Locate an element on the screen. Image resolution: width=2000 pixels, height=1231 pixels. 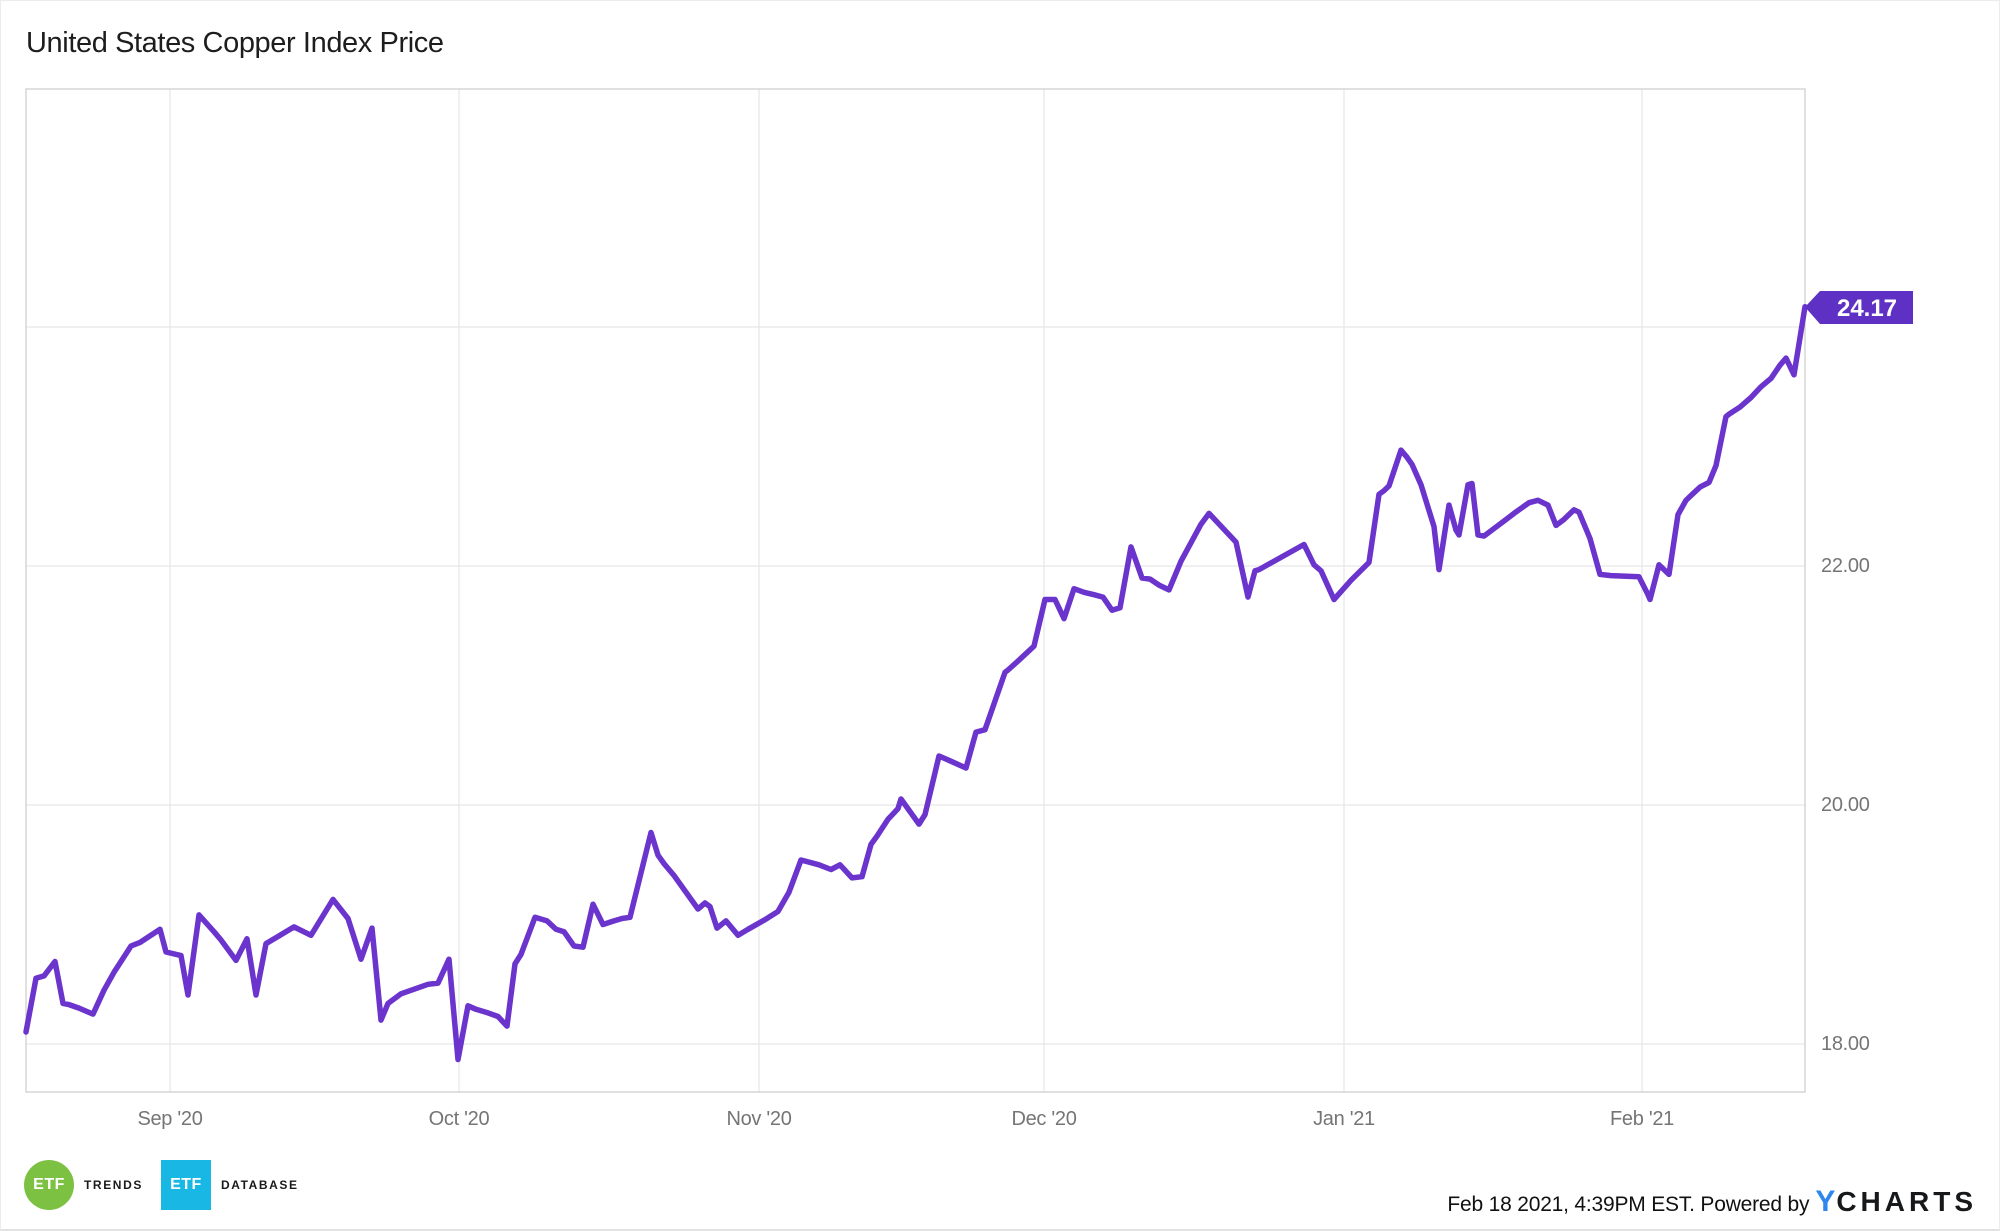
etf-trends-logo: ETF is located at coordinates (49, 1185).